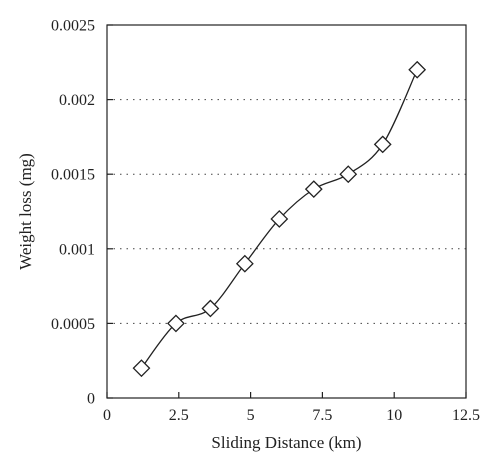  What do you see at coordinates (251, 415) in the screenshot?
I see `x-tick-label: 5` at bounding box center [251, 415].